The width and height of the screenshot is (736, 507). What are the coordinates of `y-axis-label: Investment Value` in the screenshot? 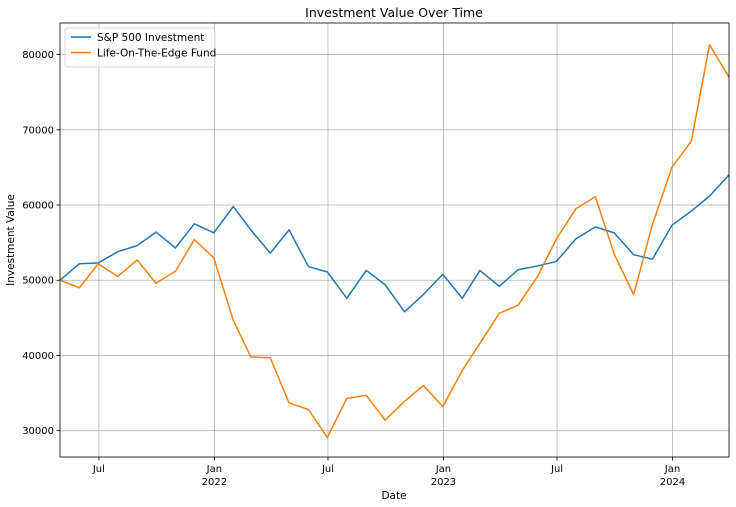 It's located at (11, 240).